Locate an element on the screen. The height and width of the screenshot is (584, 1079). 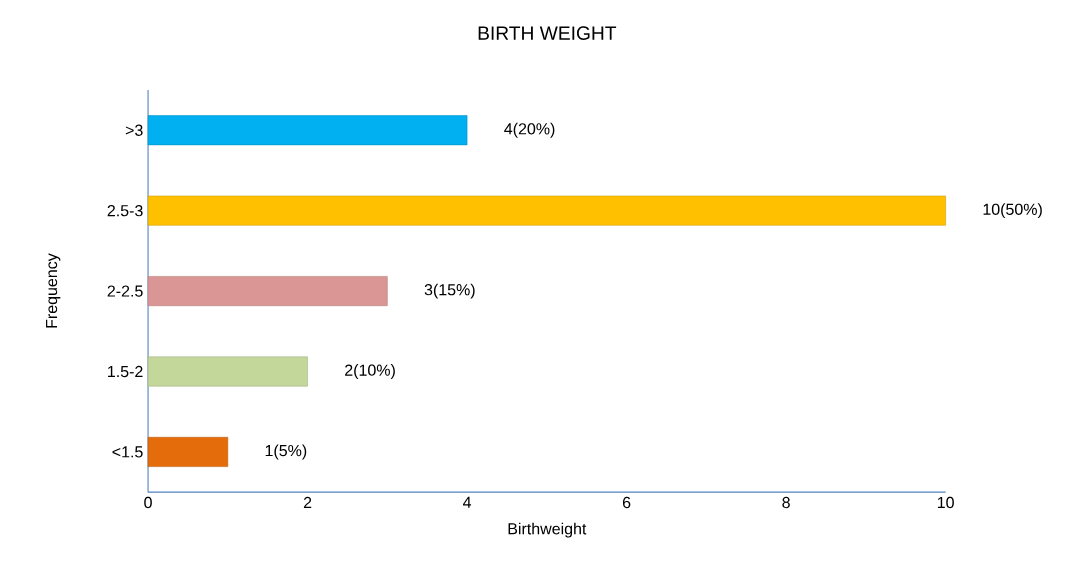
x-tick-label: 2 is located at coordinates (307, 502).